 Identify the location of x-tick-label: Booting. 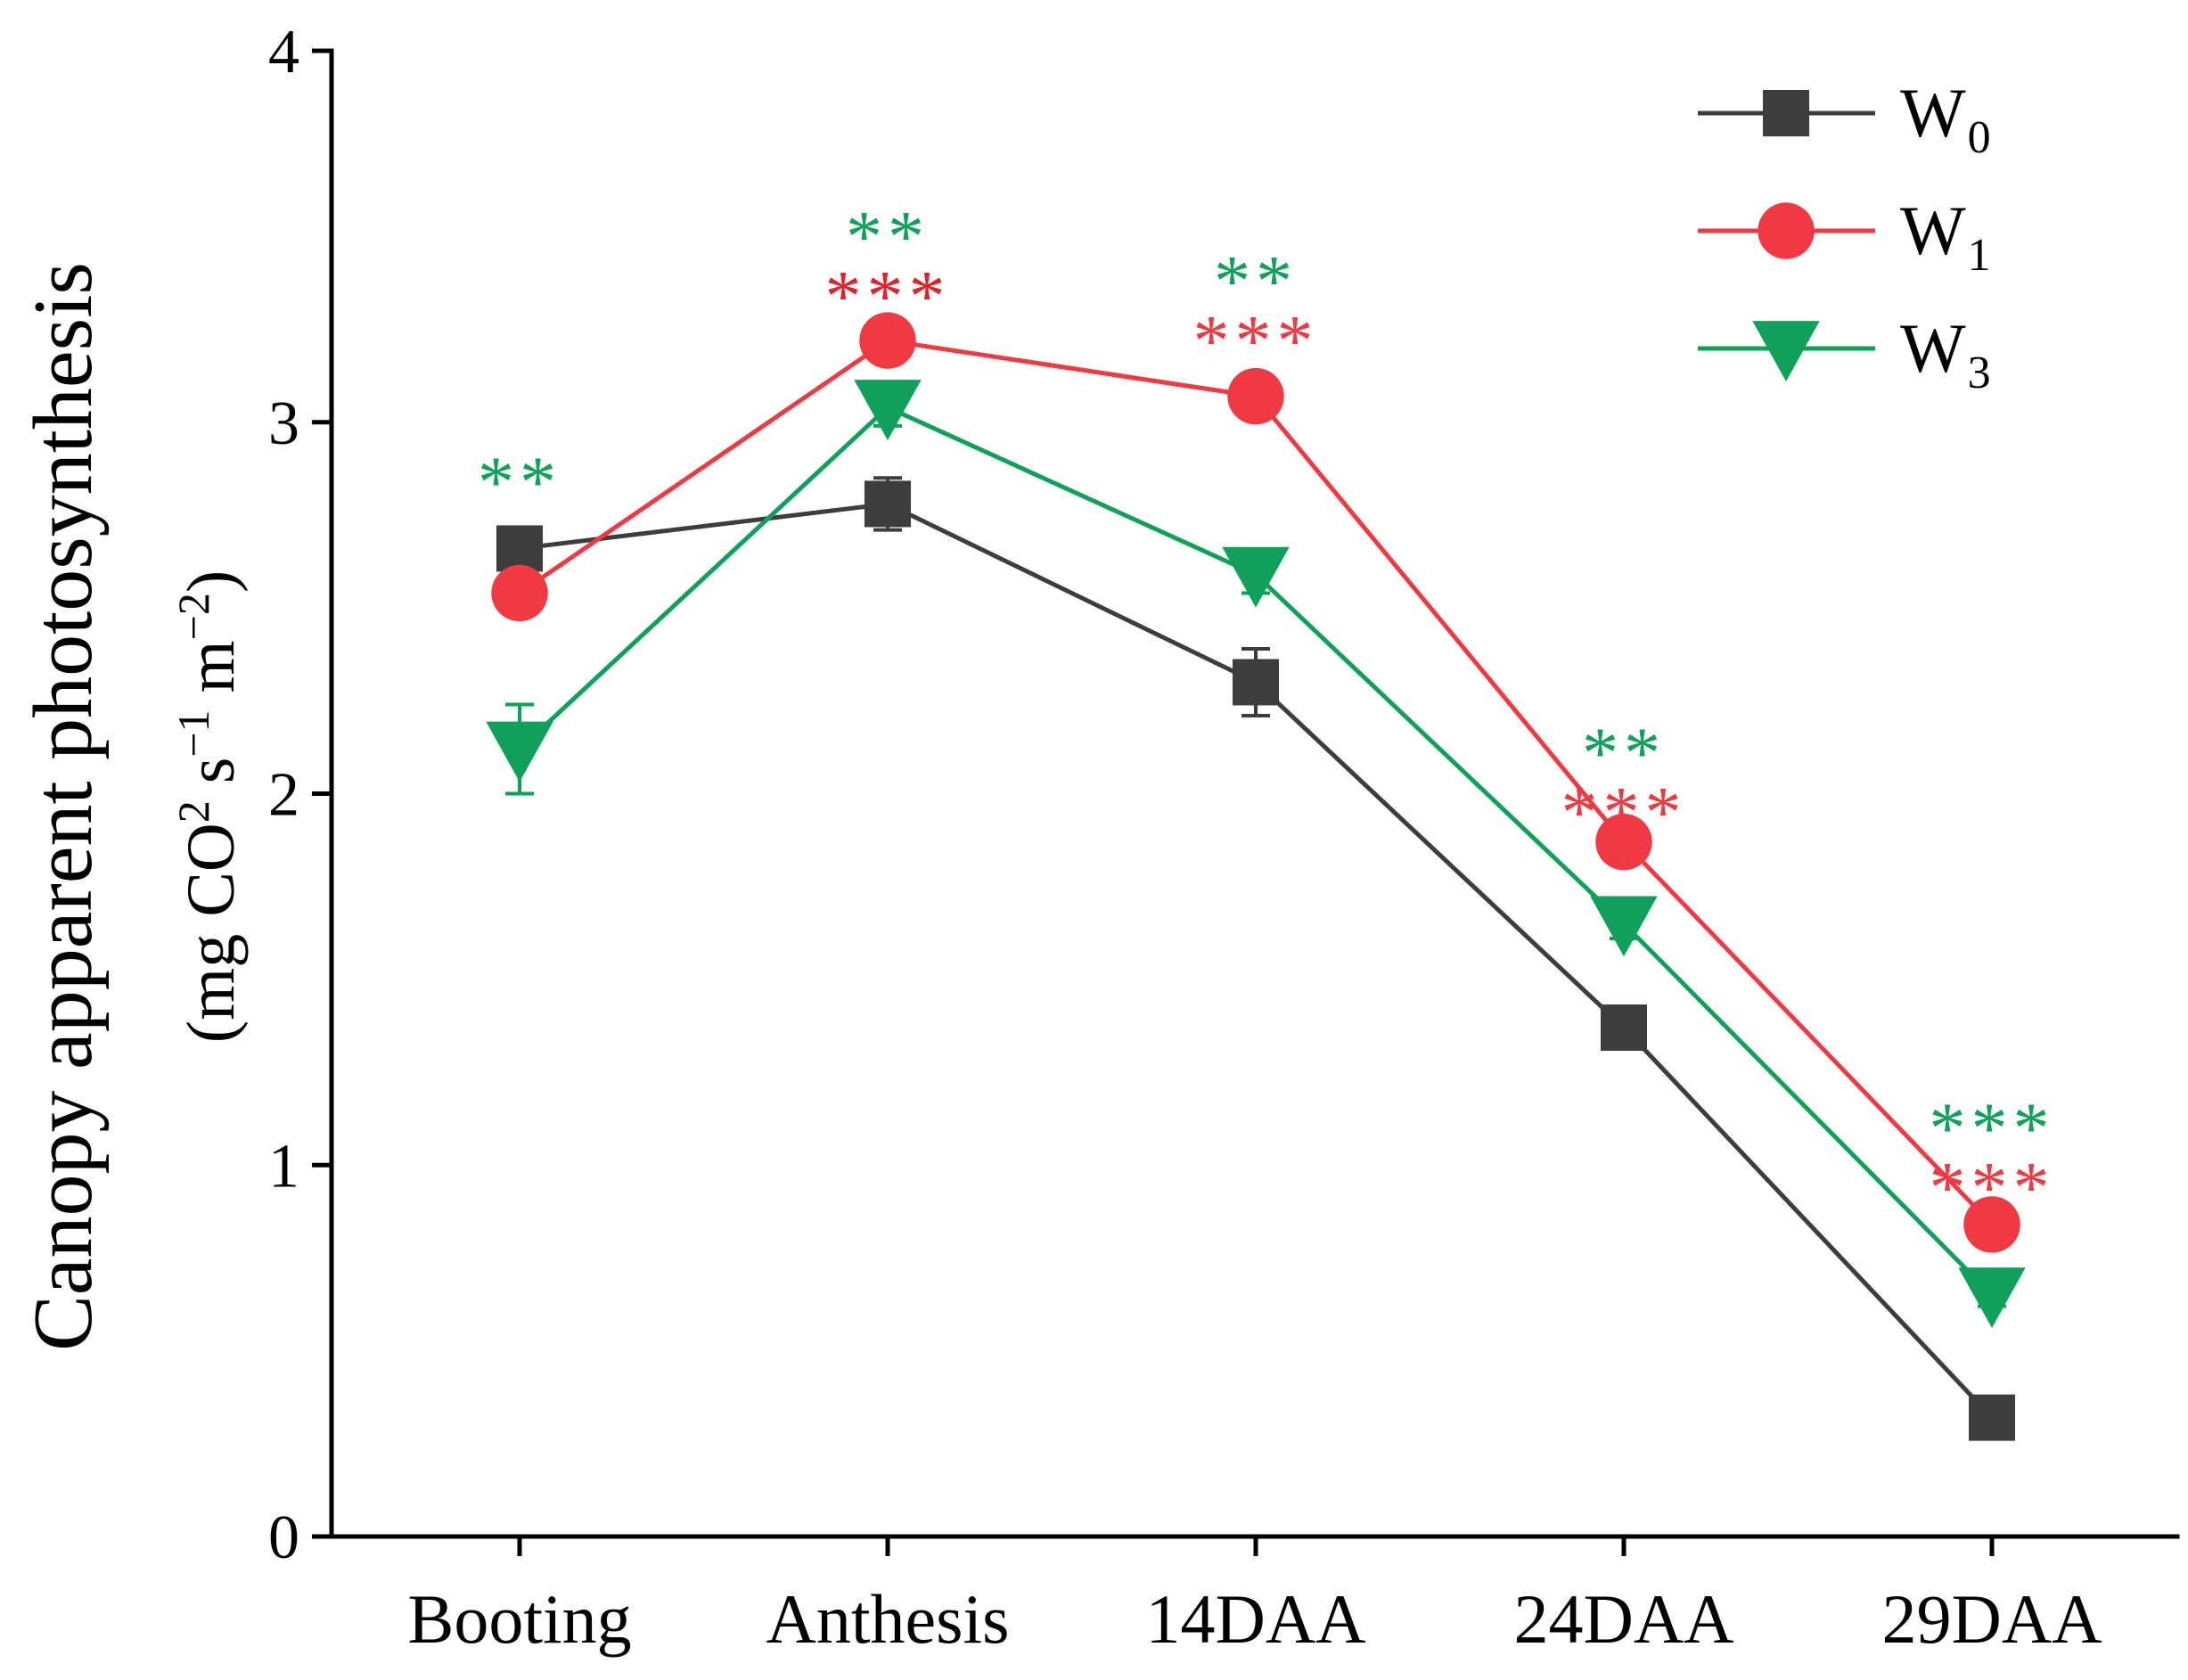
(519, 1619).